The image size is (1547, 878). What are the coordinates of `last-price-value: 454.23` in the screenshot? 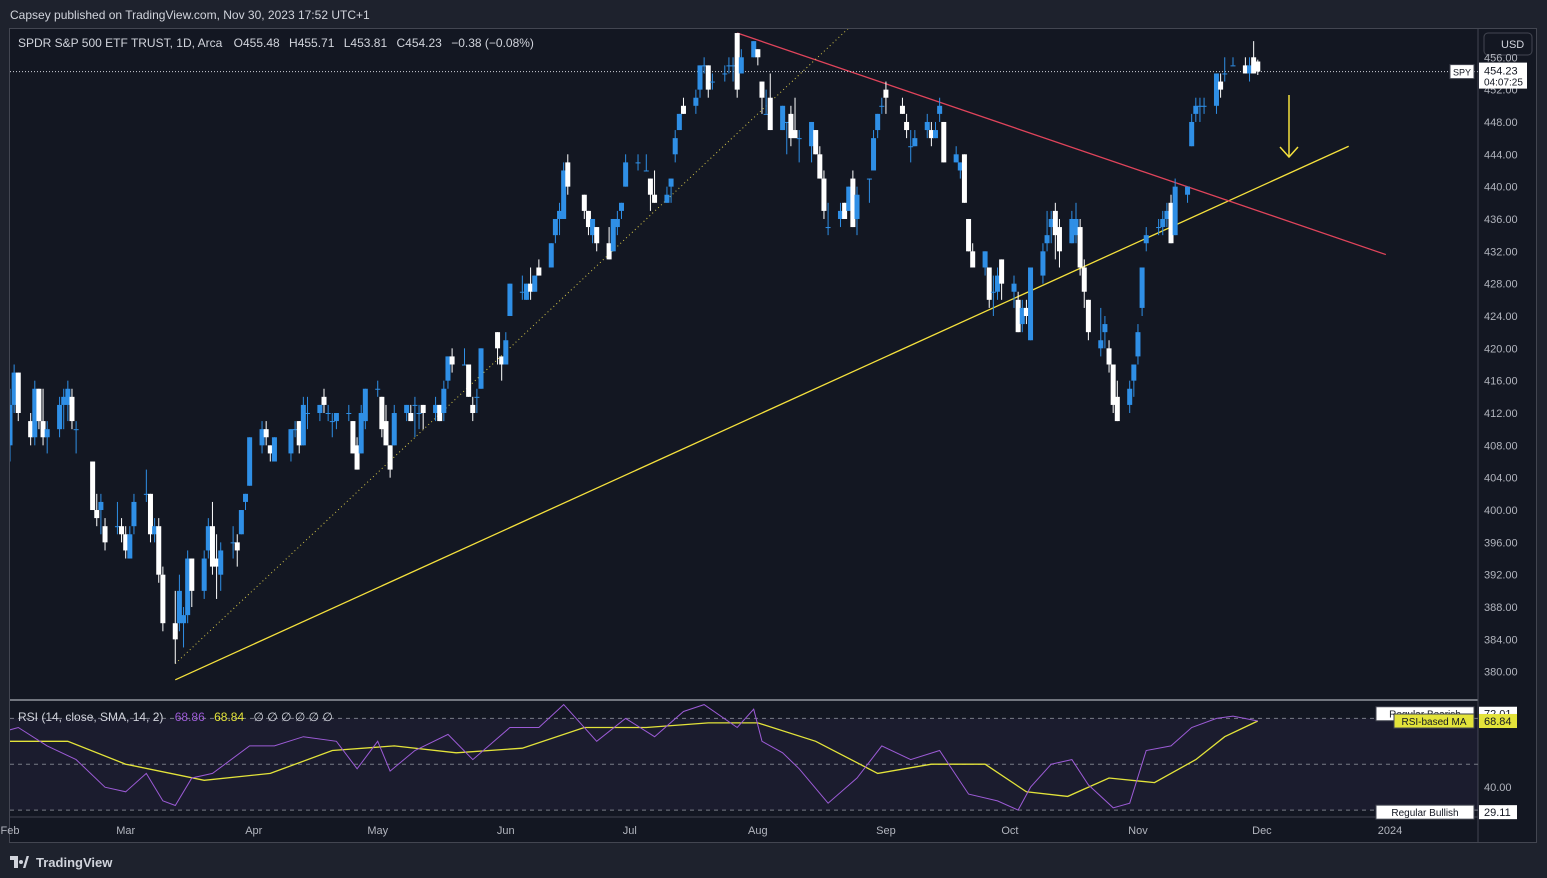 It's located at (1501, 72).